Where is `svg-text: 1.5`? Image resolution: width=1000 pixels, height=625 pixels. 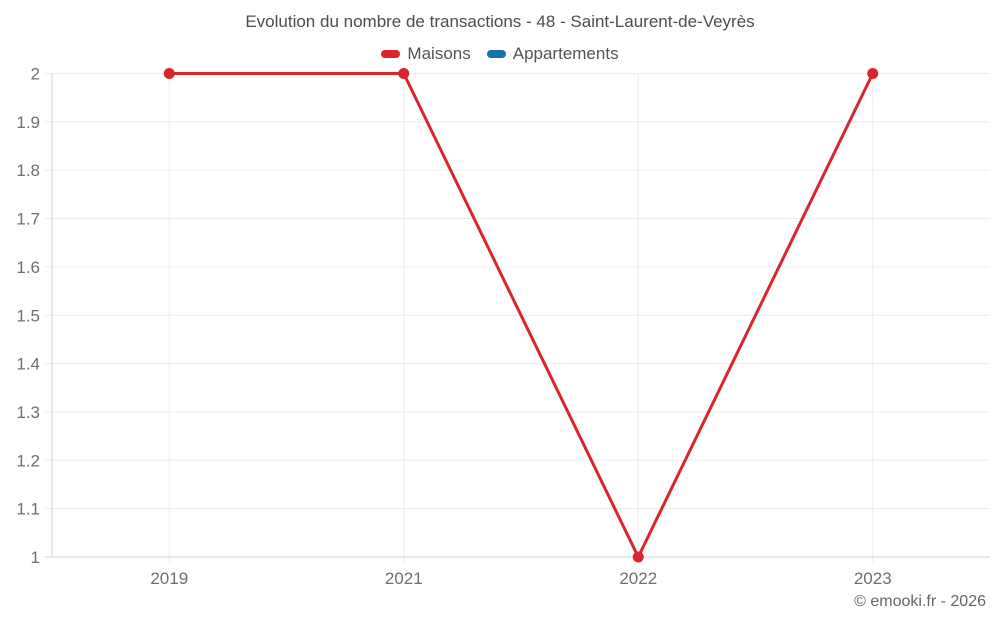
svg-text: 1.5 is located at coordinates (28, 315).